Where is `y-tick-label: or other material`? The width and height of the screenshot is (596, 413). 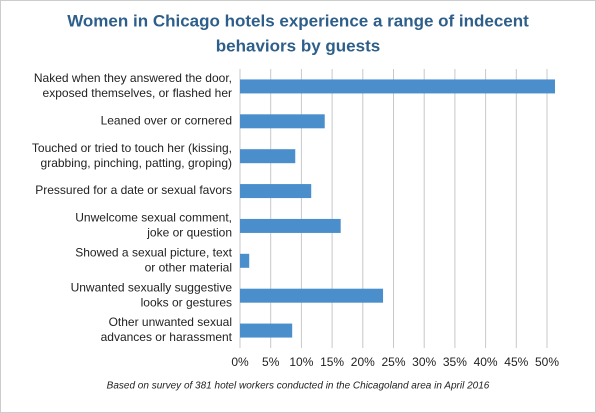
y-tick-label: or other material is located at coordinates (188, 267).